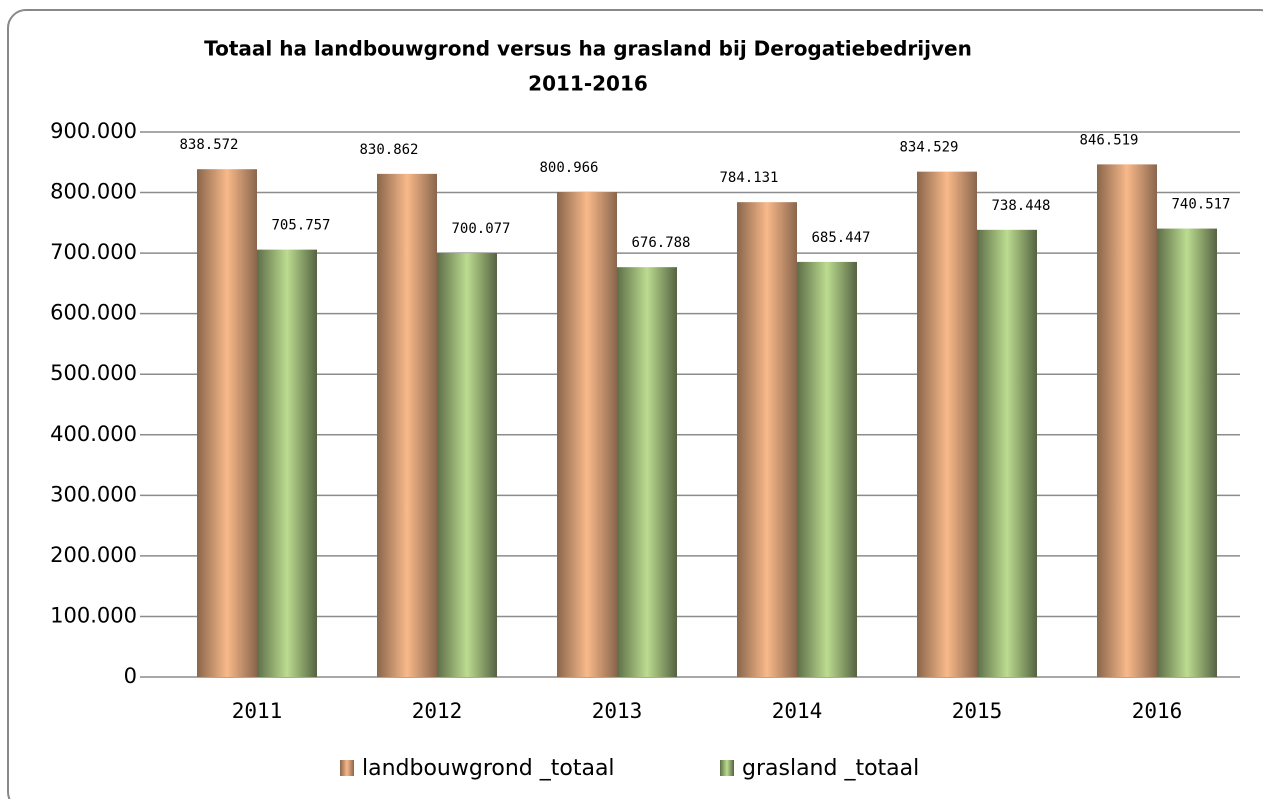  What do you see at coordinates (928, 148) in the screenshot?
I see `data-label: 834.529` at bounding box center [928, 148].